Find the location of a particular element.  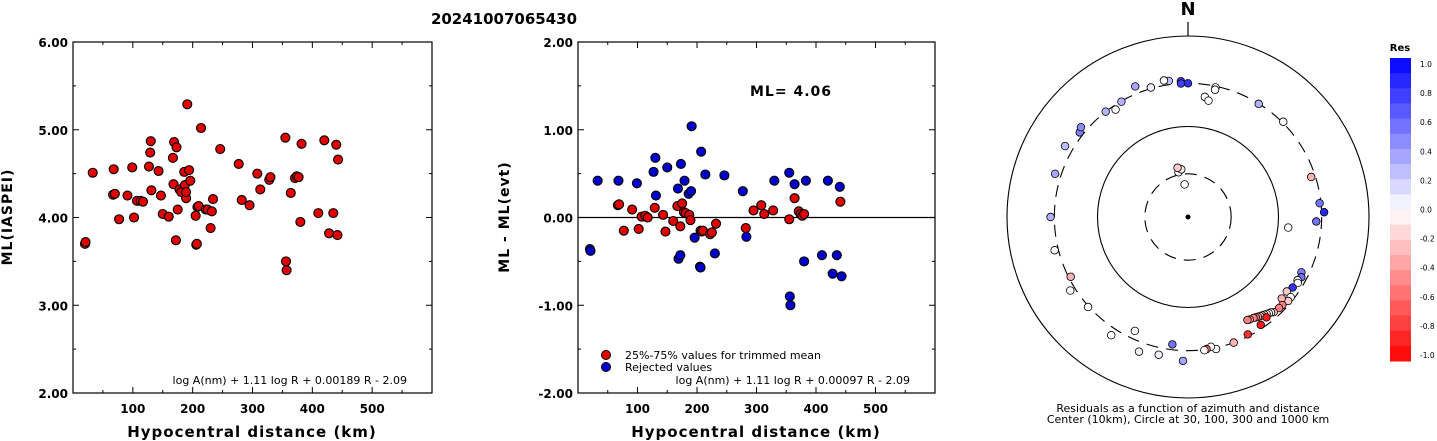

x-tick-label: 400 is located at coordinates (815, 409).